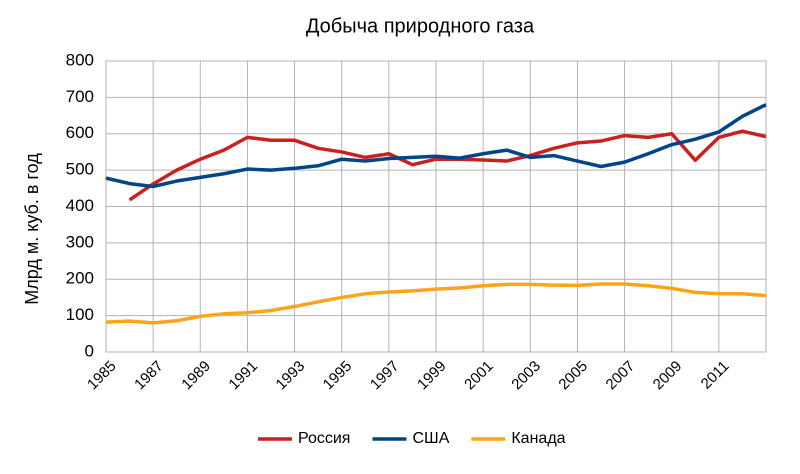 The image size is (800, 474). What do you see at coordinates (80, 169) in the screenshot?
I see `y-tick-label: 500` at bounding box center [80, 169].